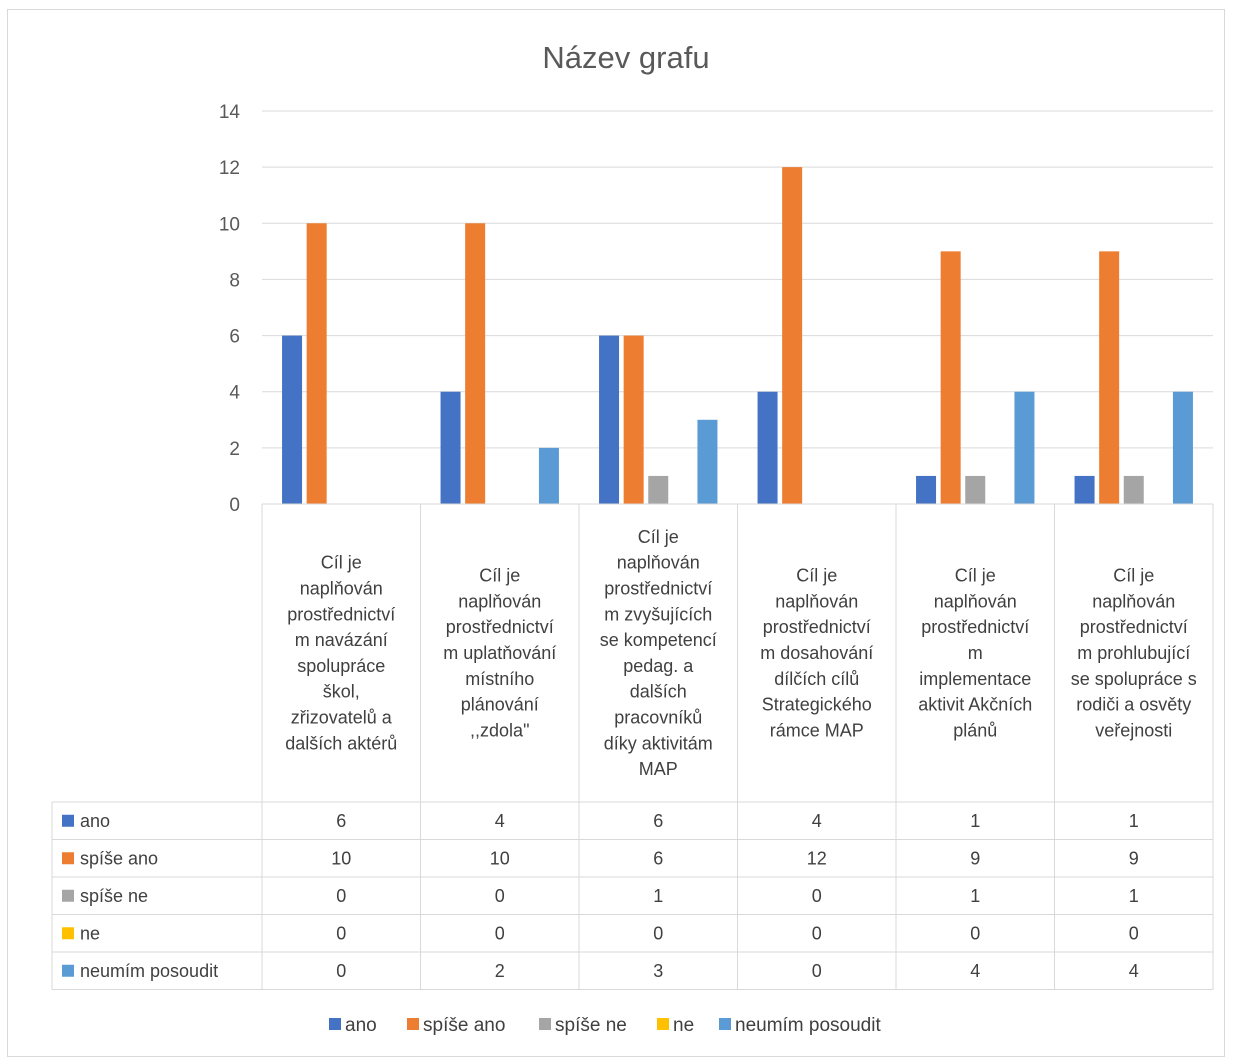 The width and height of the screenshot is (1233, 1063). Describe the element at coordinates (817, 730) in the screenshot. I see `category-label: rámce MAP` at that location.